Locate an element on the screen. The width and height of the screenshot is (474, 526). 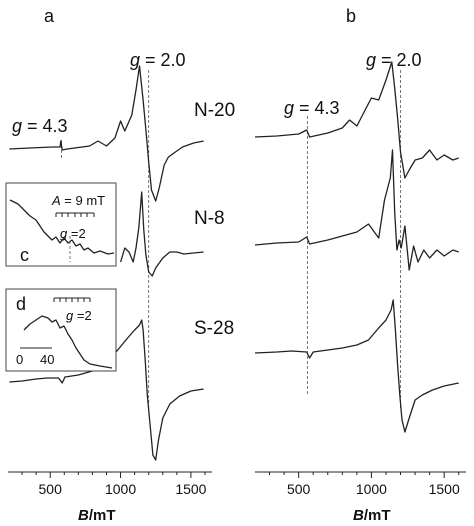
g-label-2.0-b: g = 2.0 is located at coordinates (394, 60).